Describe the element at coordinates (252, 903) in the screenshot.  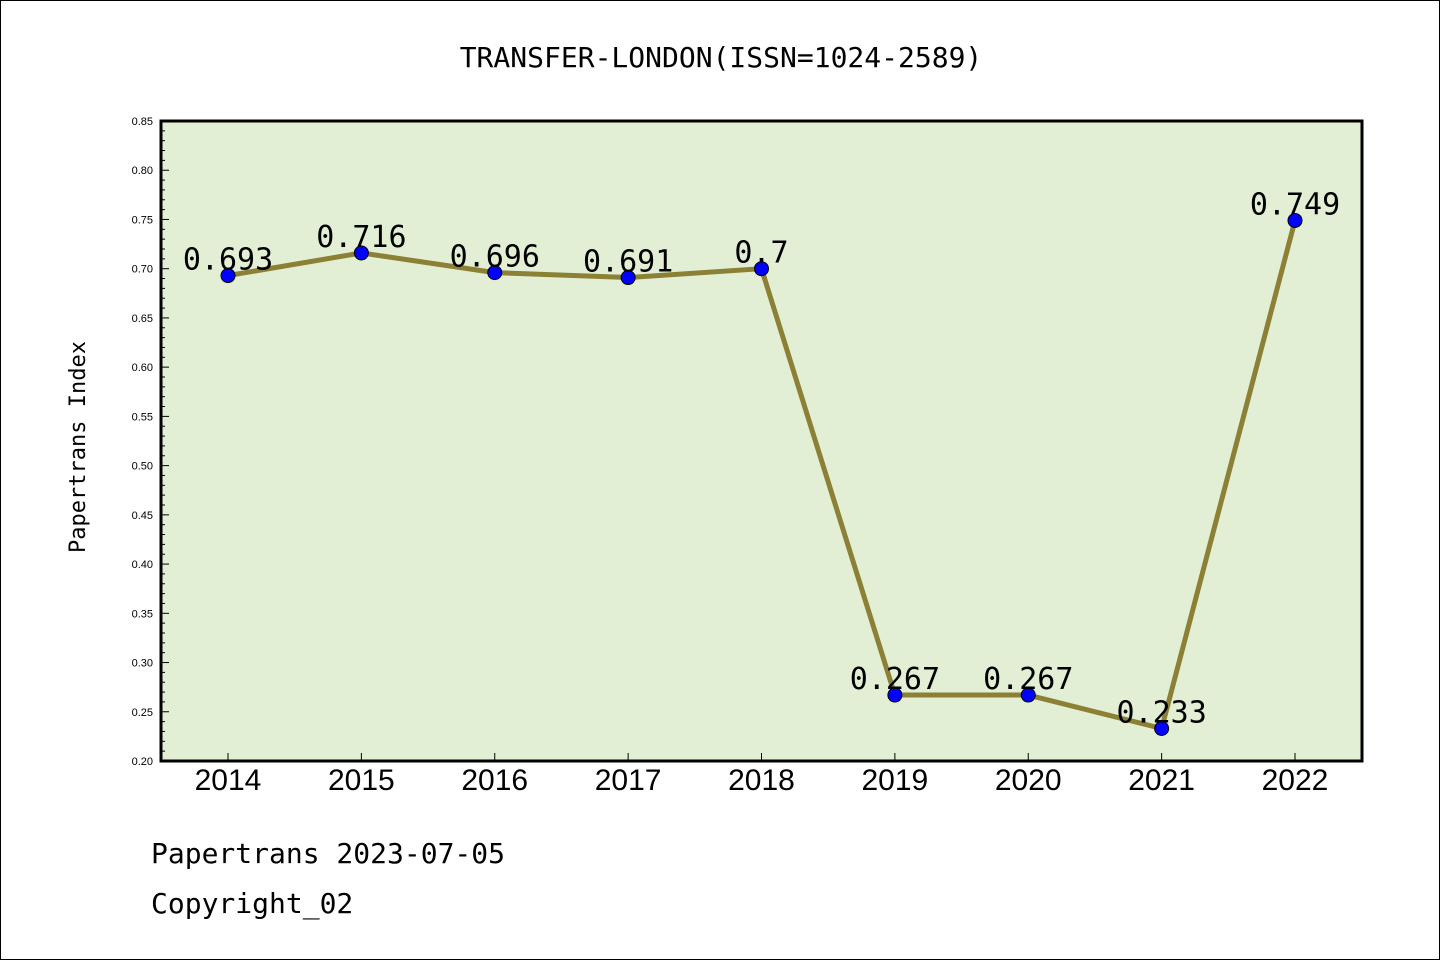
I see `footer-copyright: Copyright_02` at that location.